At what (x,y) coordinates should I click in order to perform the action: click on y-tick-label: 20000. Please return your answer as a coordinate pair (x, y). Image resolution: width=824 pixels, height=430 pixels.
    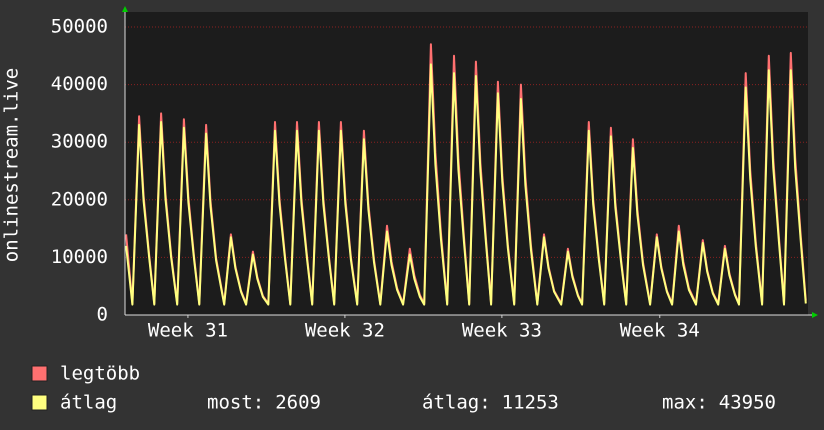
    Looking at the image, I should click on (79, 199).